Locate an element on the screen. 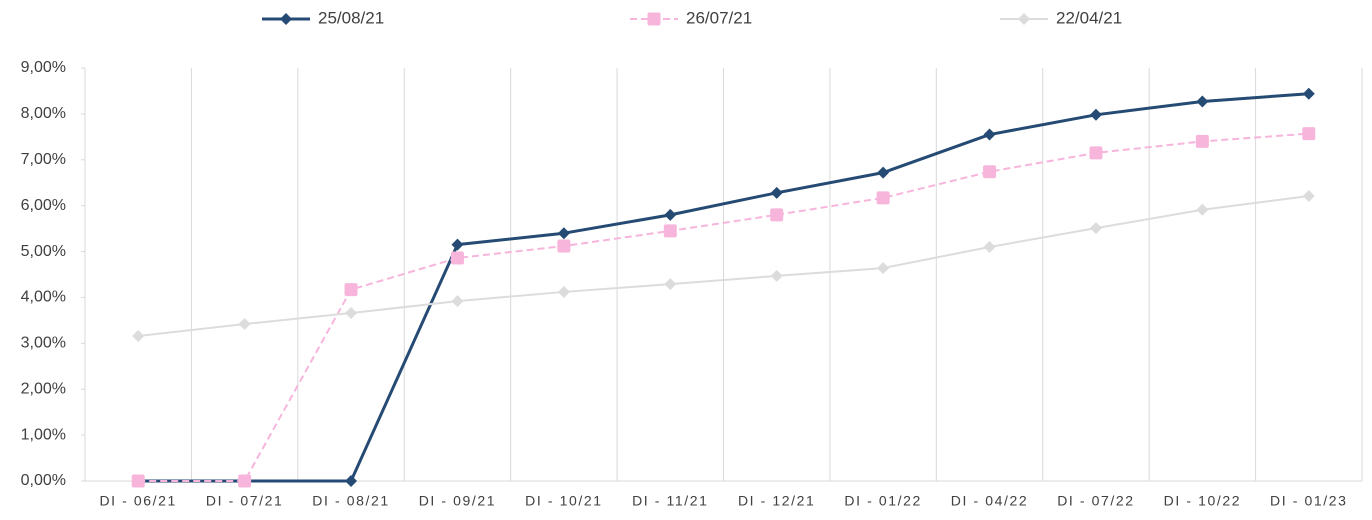 Image resolution: width=1372 pixels, height=520 pixels. y-tick-label: 2,00% is located at coordinates (43, 388).